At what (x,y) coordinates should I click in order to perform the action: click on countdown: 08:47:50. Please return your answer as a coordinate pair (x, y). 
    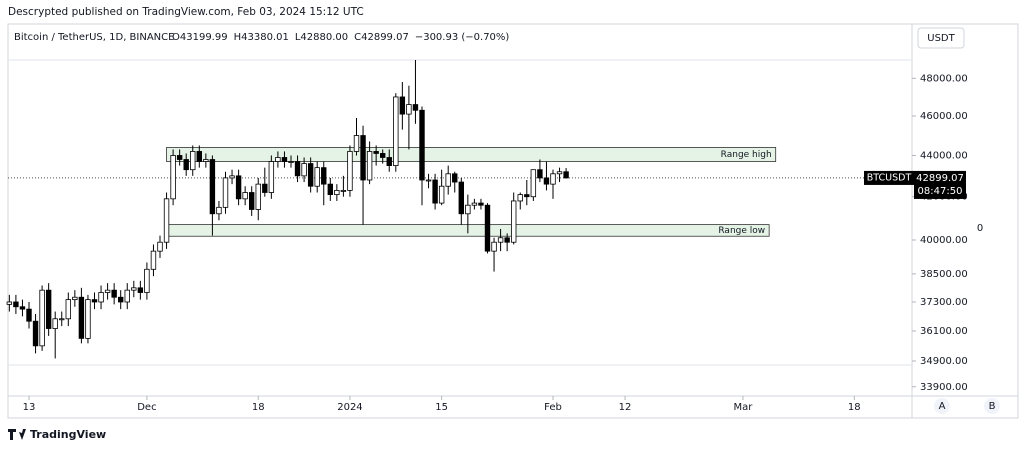
    Looking at the image, I should click on (940, 191).